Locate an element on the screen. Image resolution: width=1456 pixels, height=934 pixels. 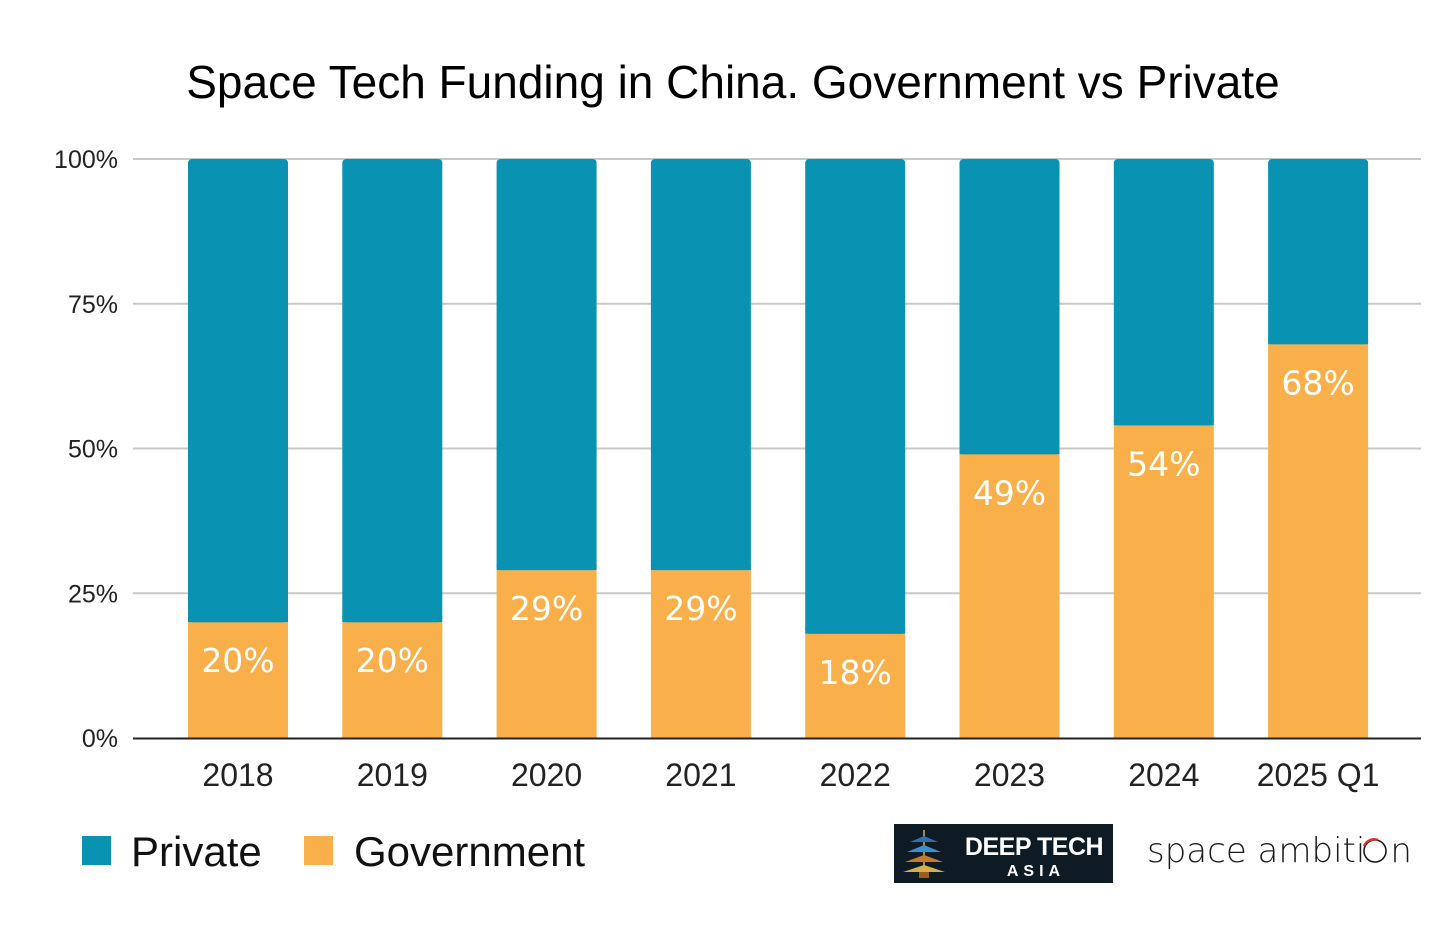
y-axis-ticks: 0% 25% 50% 75% 100% is located at coordinates (86, 449).